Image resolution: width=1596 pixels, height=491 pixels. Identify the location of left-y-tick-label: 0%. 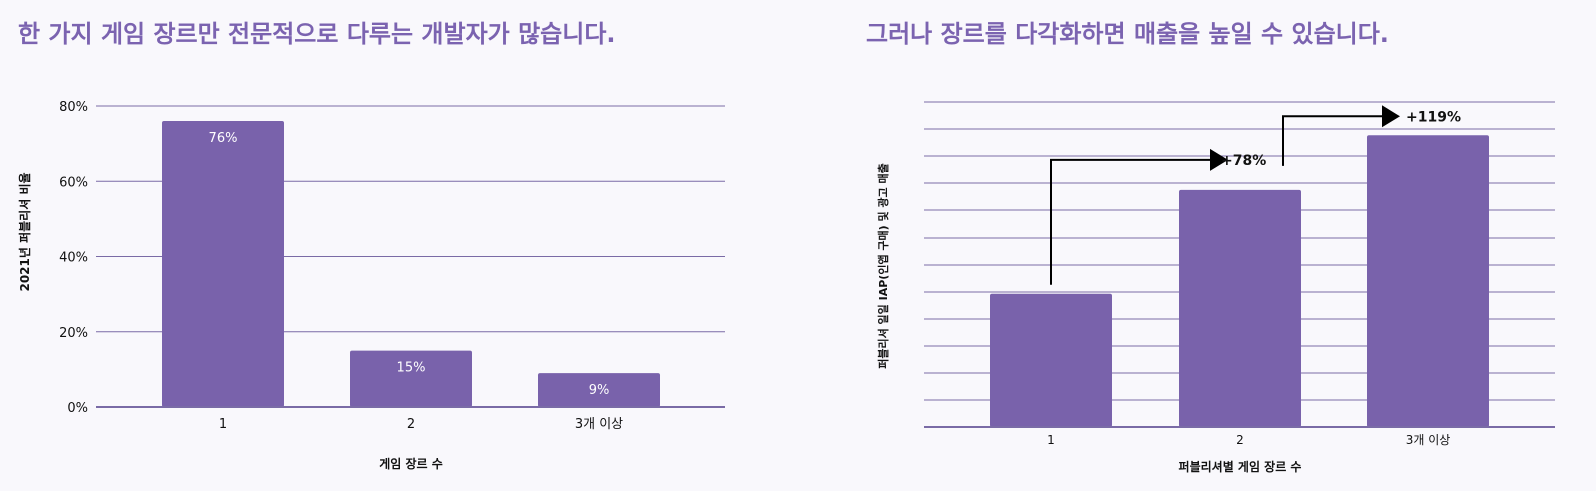
(77, 408).